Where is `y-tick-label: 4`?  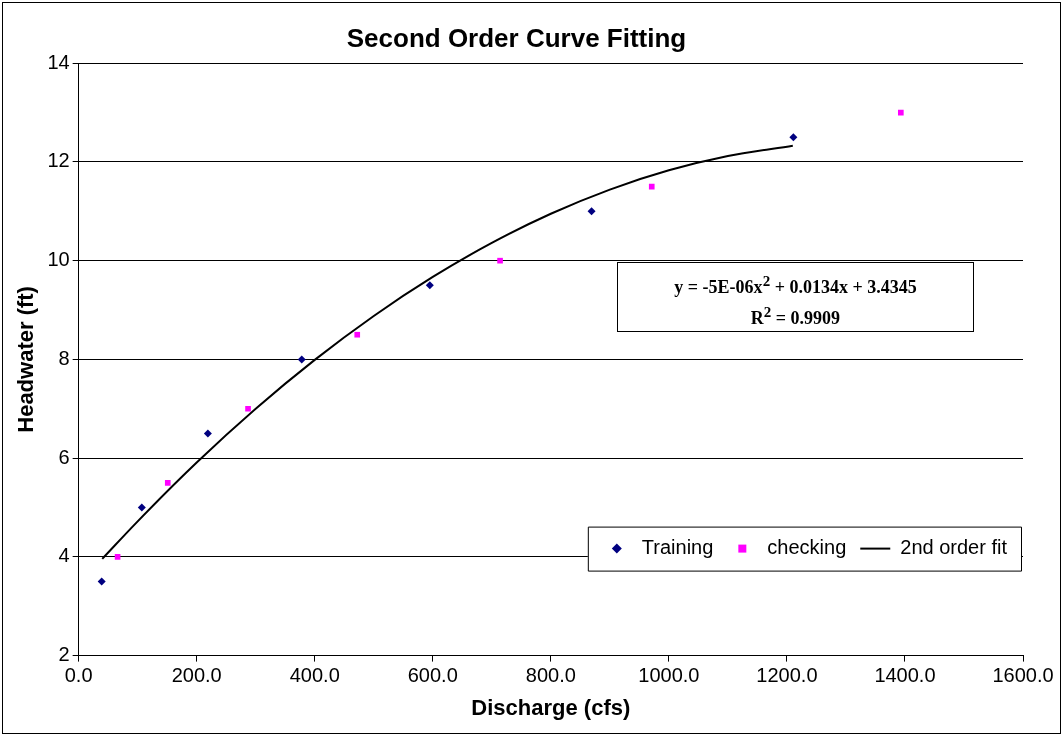 y-tick-label: 4 is located at coordinates (64, 555).